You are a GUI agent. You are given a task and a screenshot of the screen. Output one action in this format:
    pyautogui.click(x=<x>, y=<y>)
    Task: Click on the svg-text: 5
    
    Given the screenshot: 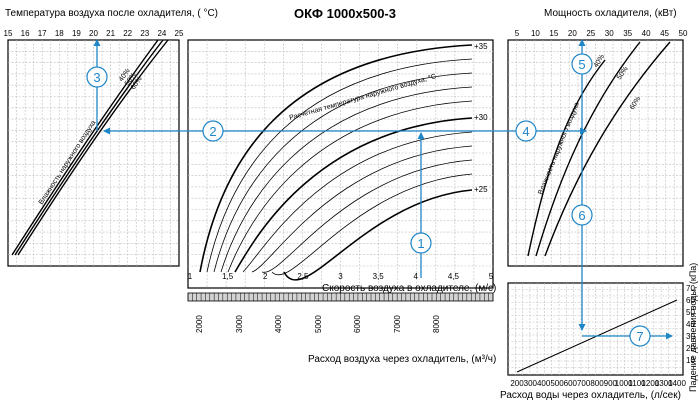 What is the action you would take?
    pyautogui.click(x=581, y=64)
    